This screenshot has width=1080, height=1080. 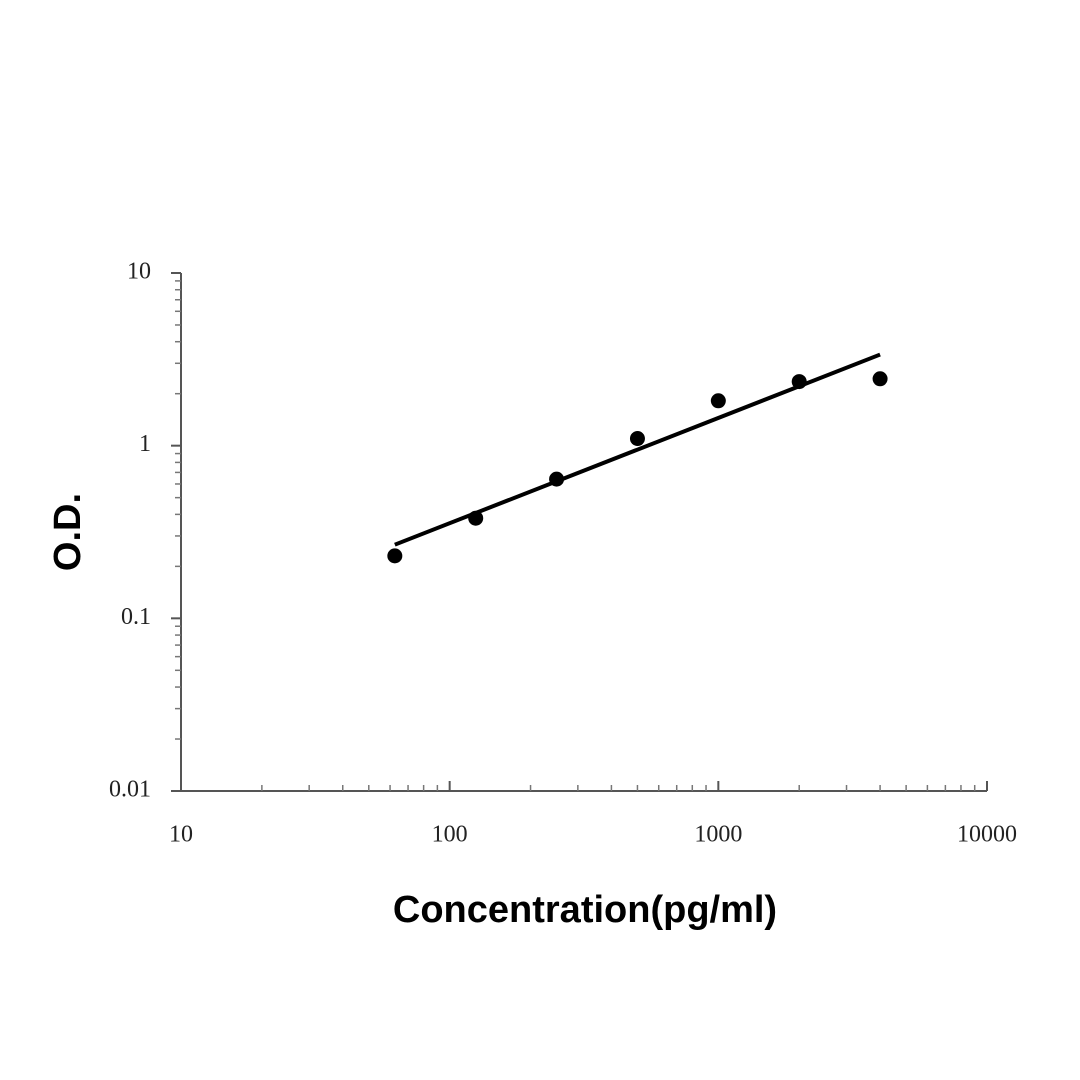 What do you see at coordinates (718, 835) in the screenshot?
I see `x-tick-label: 1000` at bounding box center [718, 835].